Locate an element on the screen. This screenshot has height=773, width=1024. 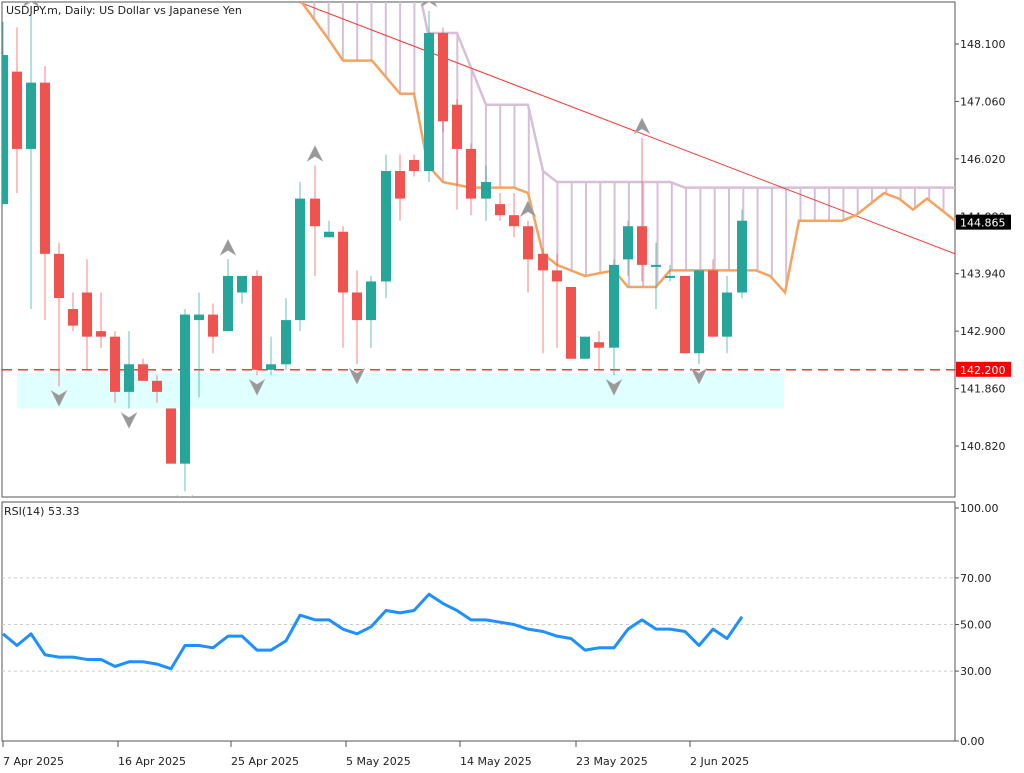
time-tick-label: 25 Apr 2025 is located at coordinates (265, 761).